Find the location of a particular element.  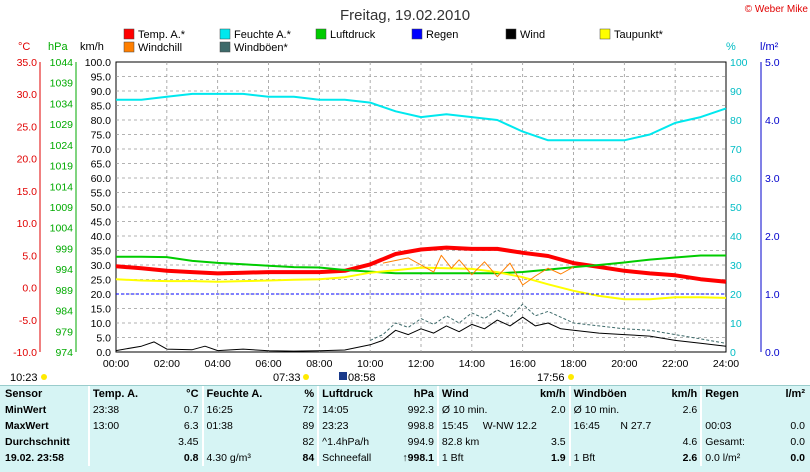

humidity-tick-label: 40 is located at coordinates (736, 237).